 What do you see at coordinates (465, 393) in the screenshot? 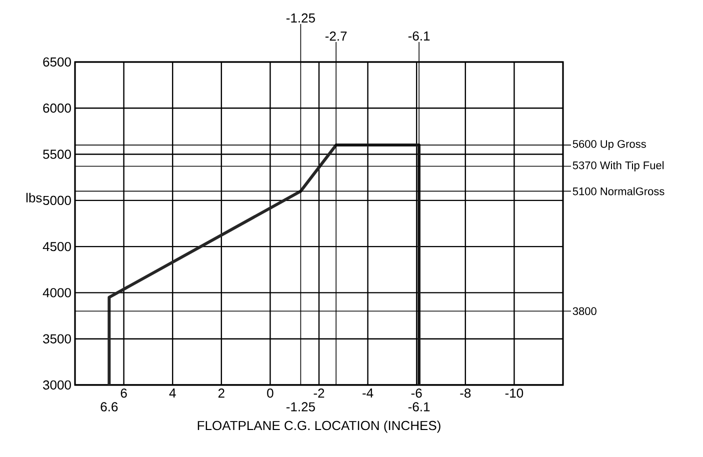
I see `x-tick-label: -8` at bounding box center [465, 393].